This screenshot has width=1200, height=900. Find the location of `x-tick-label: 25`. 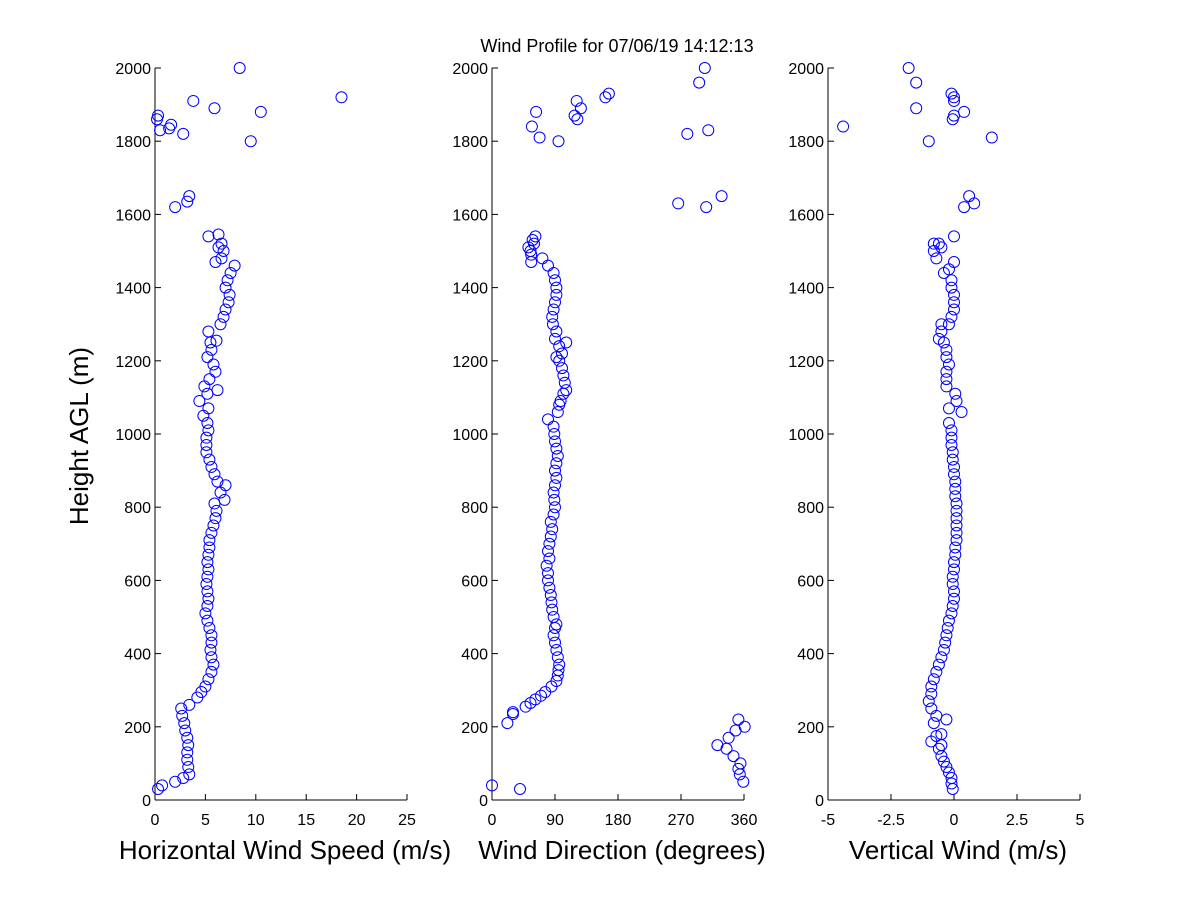

x-tick-label: 25 is located at coordinates (407, 820).